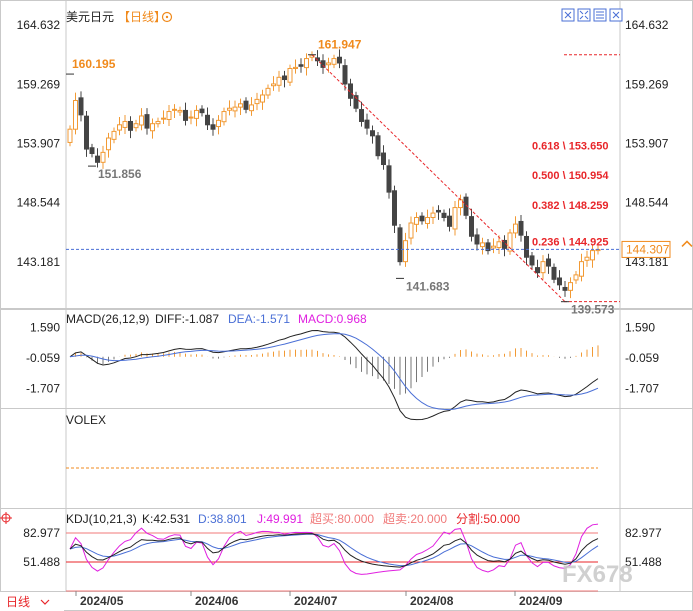 The image size is (693, 611). Describe the element at coordinates (570, 206) in the screenshot. I see `fib-label: 0.382 \ 148.259` at that location.